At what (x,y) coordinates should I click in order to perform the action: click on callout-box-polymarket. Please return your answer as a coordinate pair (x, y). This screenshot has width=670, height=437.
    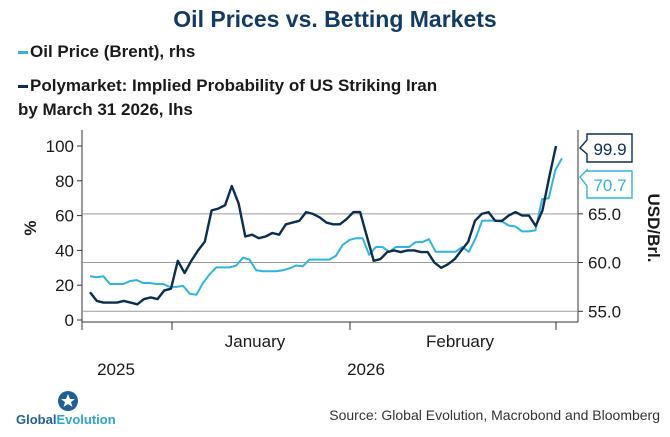
    Looking at the image, I should click on (606, 148).